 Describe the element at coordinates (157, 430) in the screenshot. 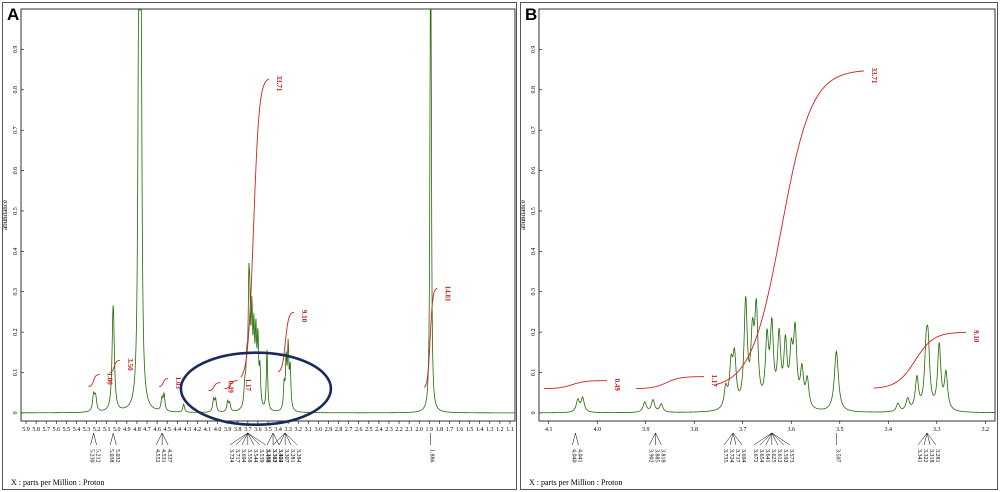

I see `x-tick-label: 4.6` at that location.